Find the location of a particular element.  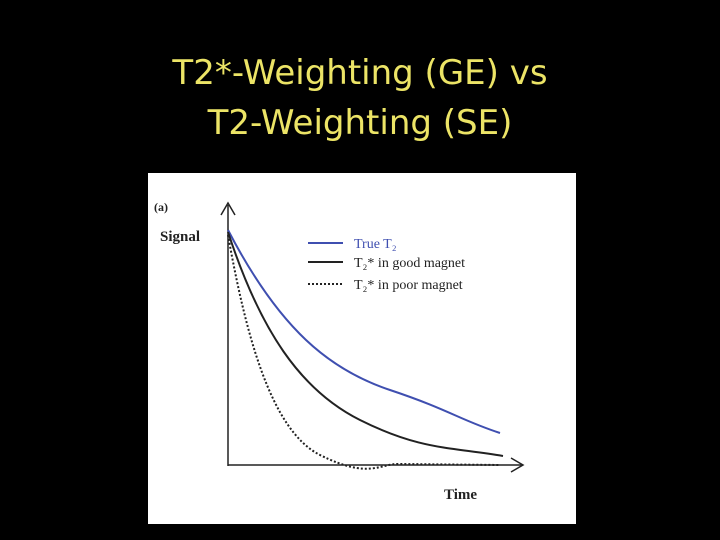

title-line: T2*-Weighting (GE) vs is located at coordinates (359, 73).